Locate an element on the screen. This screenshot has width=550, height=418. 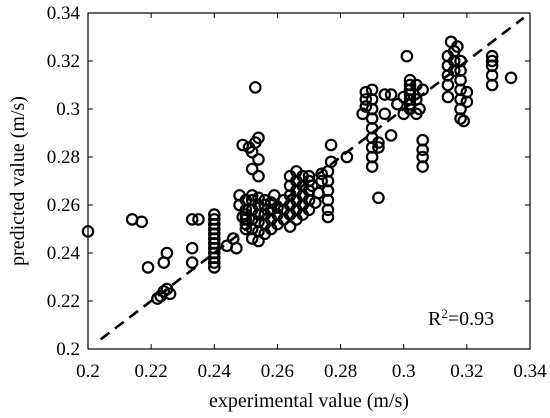
y-tick-label: 0.24 is located at coordinates (64, 253).